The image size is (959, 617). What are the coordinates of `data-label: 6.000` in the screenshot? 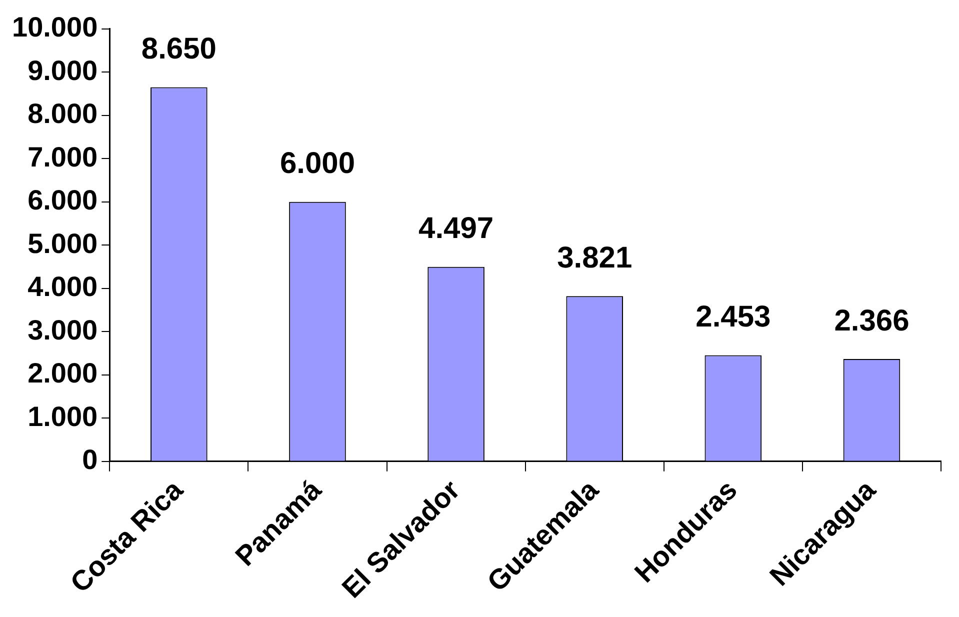 It's located at (318, 163).